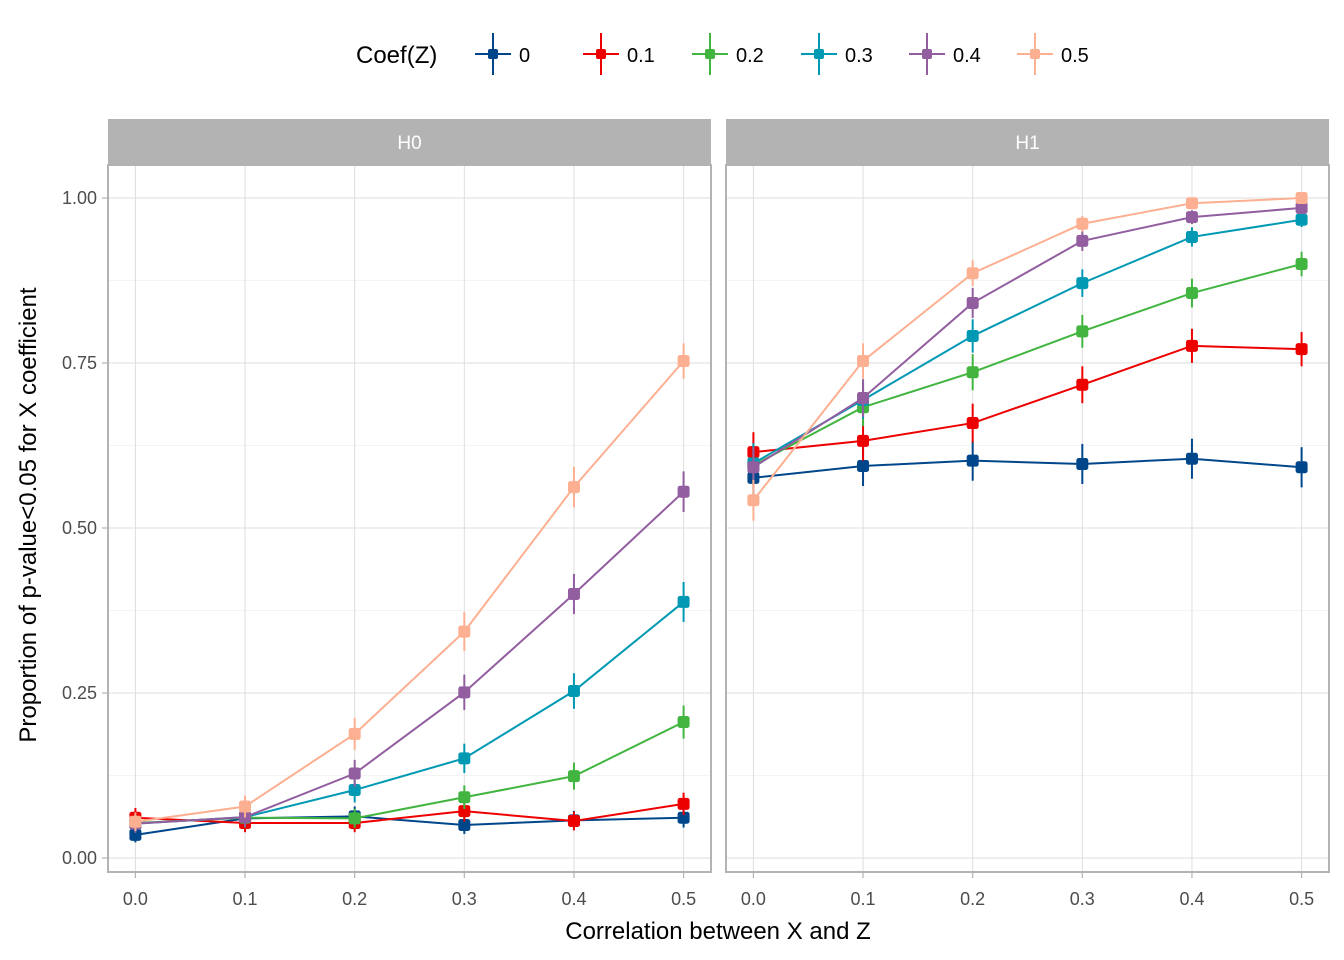 Image resolution: width=1344 pixels, height=960 pixels. I want to click on x-tick-label: 0.2, so click(354, 899).